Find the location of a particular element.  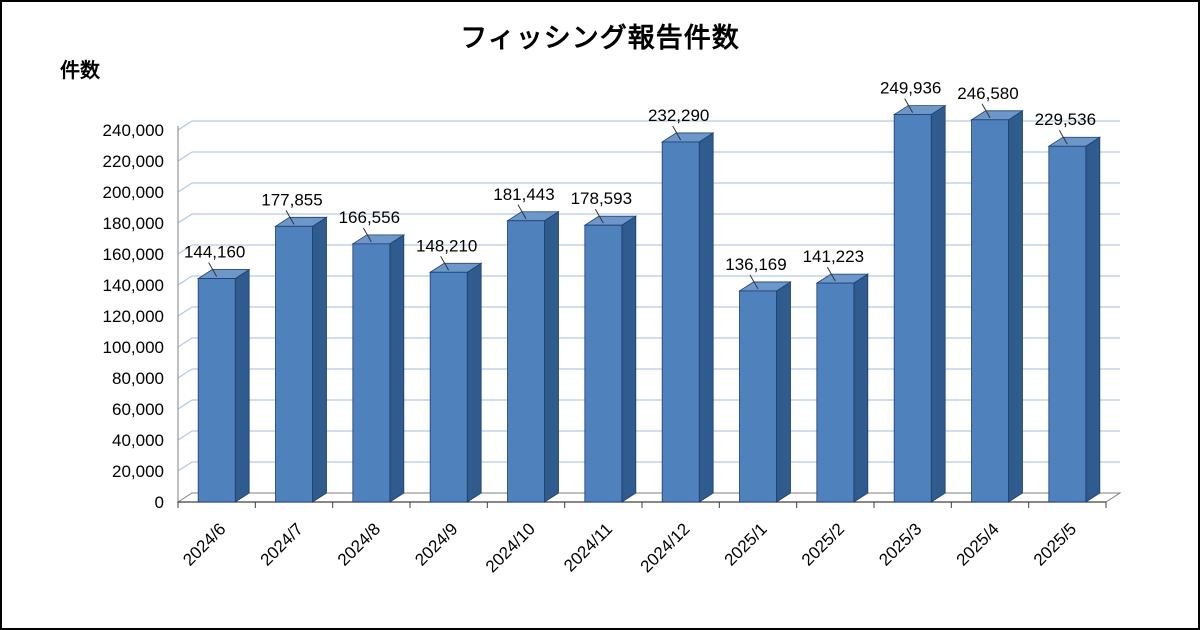

bar-2024/9 is located at coordinates (455, 382).